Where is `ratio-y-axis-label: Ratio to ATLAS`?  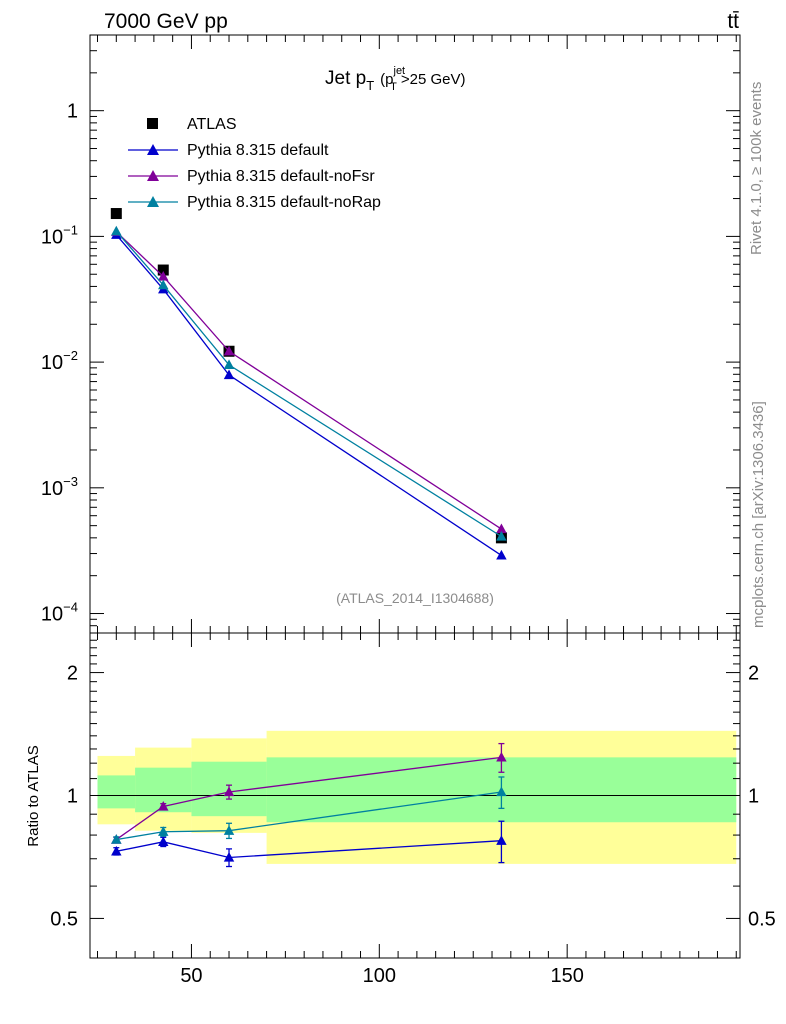
ratio-y-axis-label: Ratio to ATLAS is located at coordinates (33, 795).